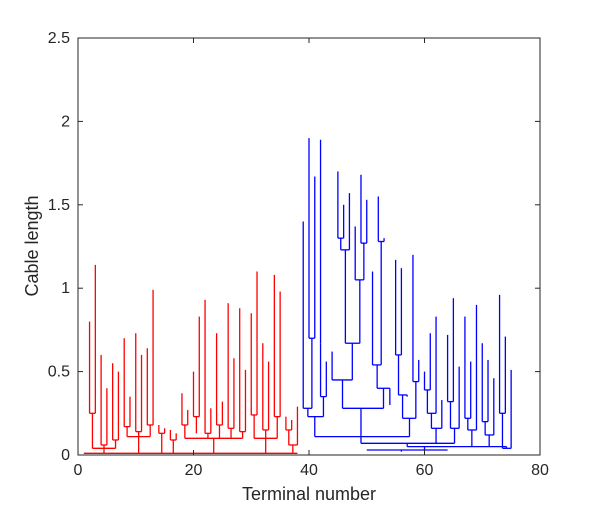  Describe the element at coordinates (65, 288) in the screenshot. I see `y-tick-label: 1` at that location.